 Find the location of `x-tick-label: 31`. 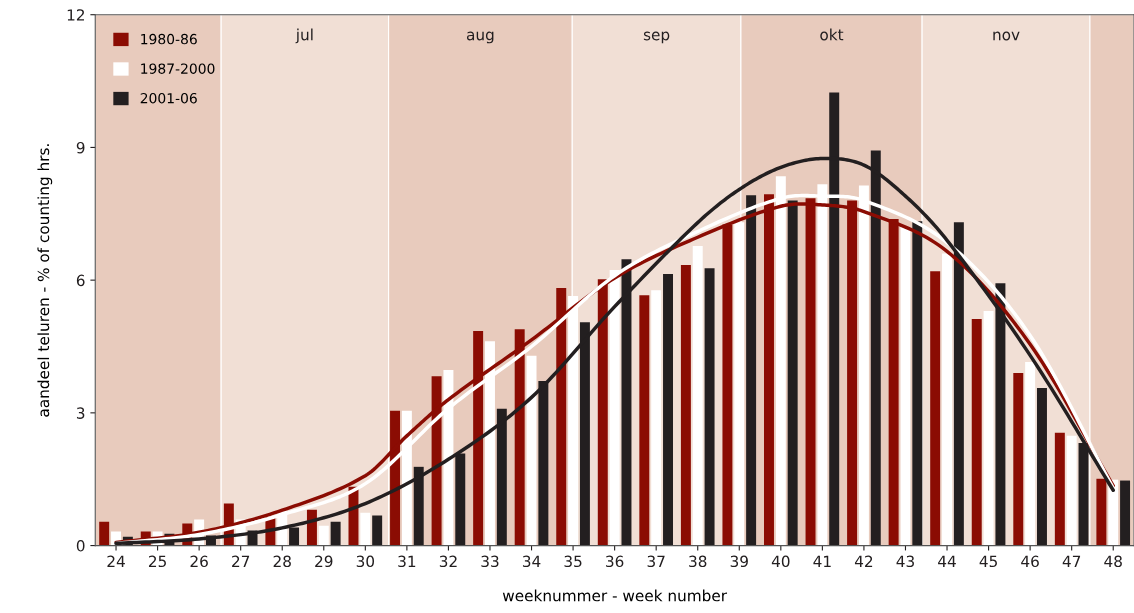

x-tick-label: 31 is located at coordinates (407, 561).